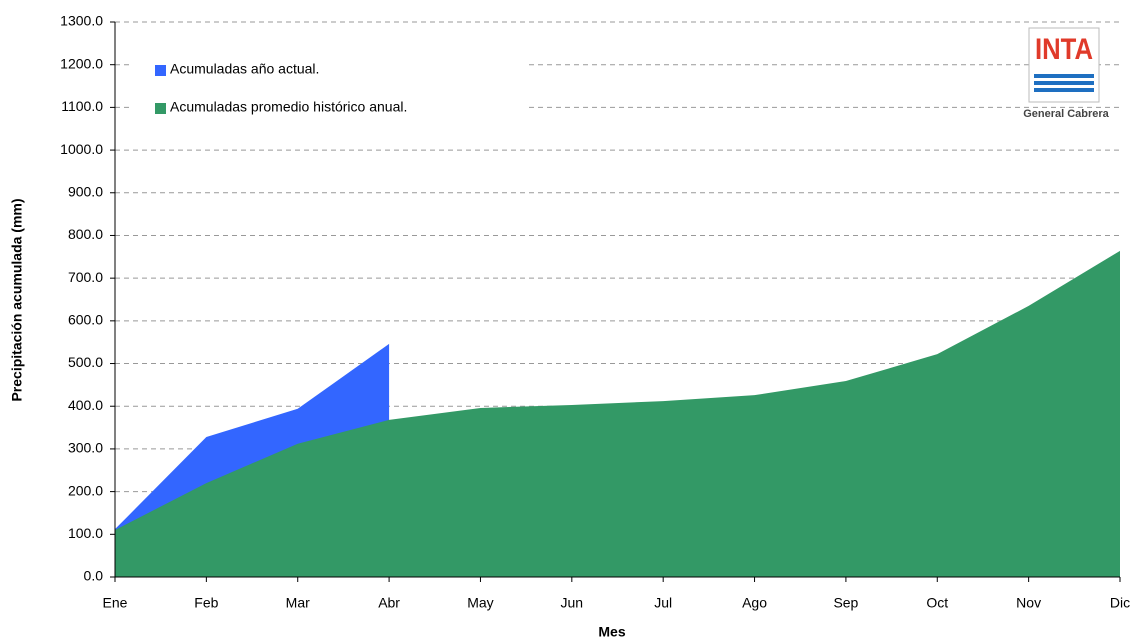 The height and width of the screenshot is (642, 1136). I want to click on y-tick-label: 700.0, so click(85, 277).